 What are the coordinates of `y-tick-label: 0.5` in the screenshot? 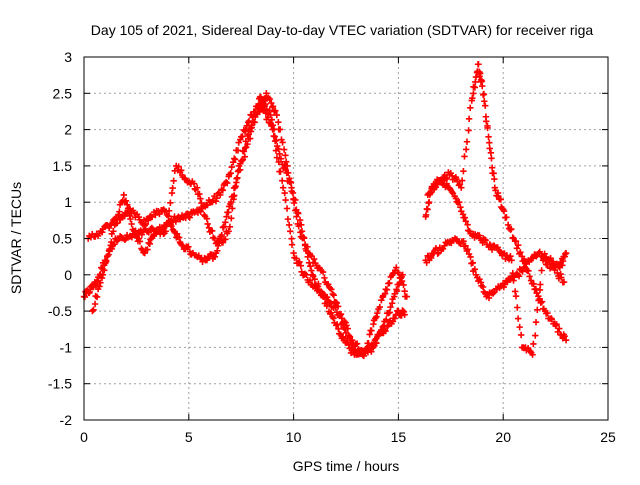 It's located at (63, 239).